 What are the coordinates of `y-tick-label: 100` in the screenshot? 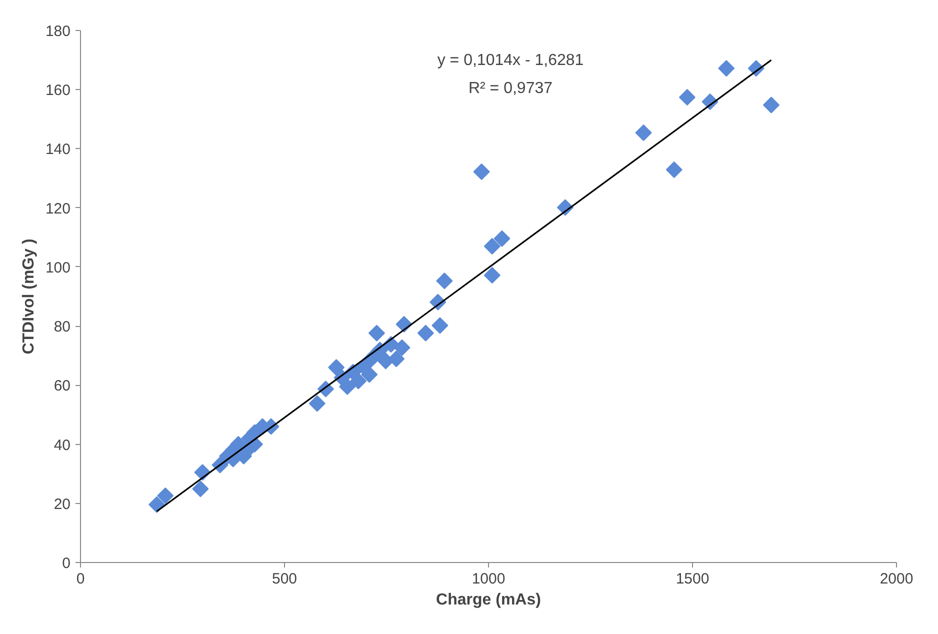 It's located at (58, 267).